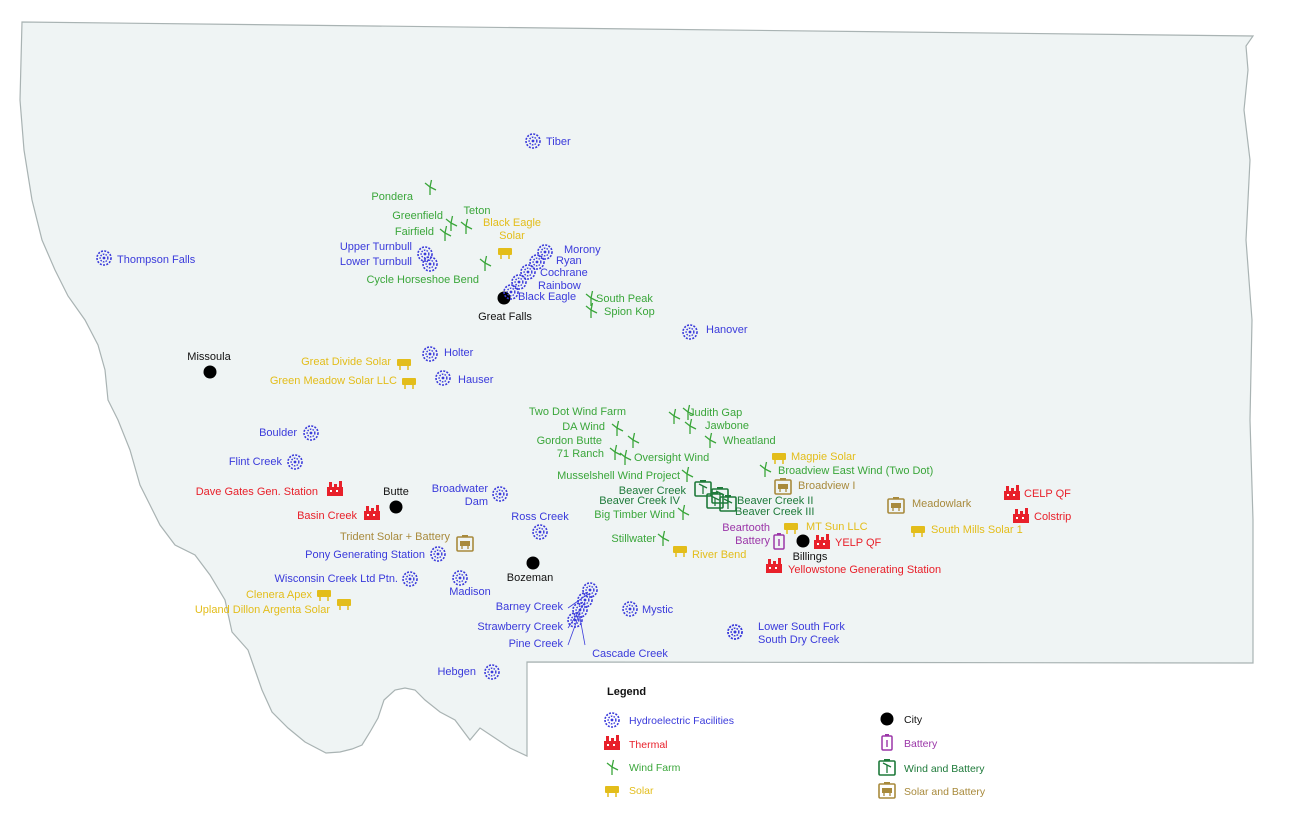  Describe the element at coordinates (591, 298) in the screenshot. I see `south-peak-wind-turbine-icon` at that location.